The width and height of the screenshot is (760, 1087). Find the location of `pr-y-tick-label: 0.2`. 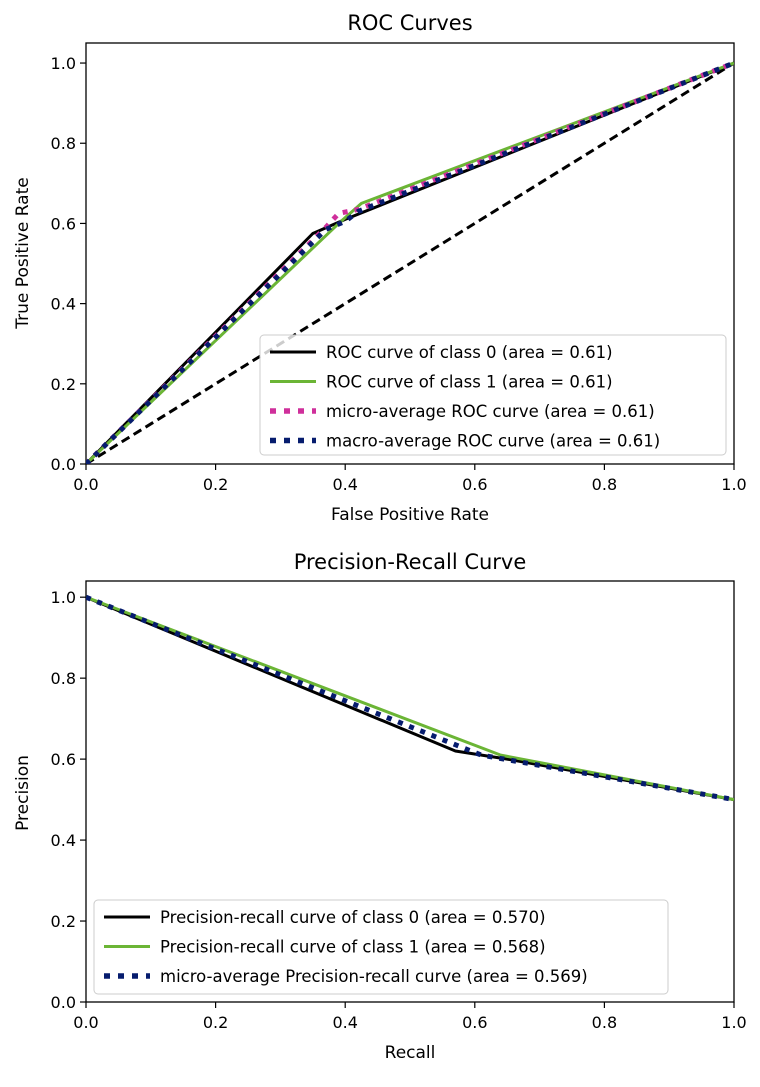

pr-y-tick-label: 0.2 is located at coordinates (63, 921).